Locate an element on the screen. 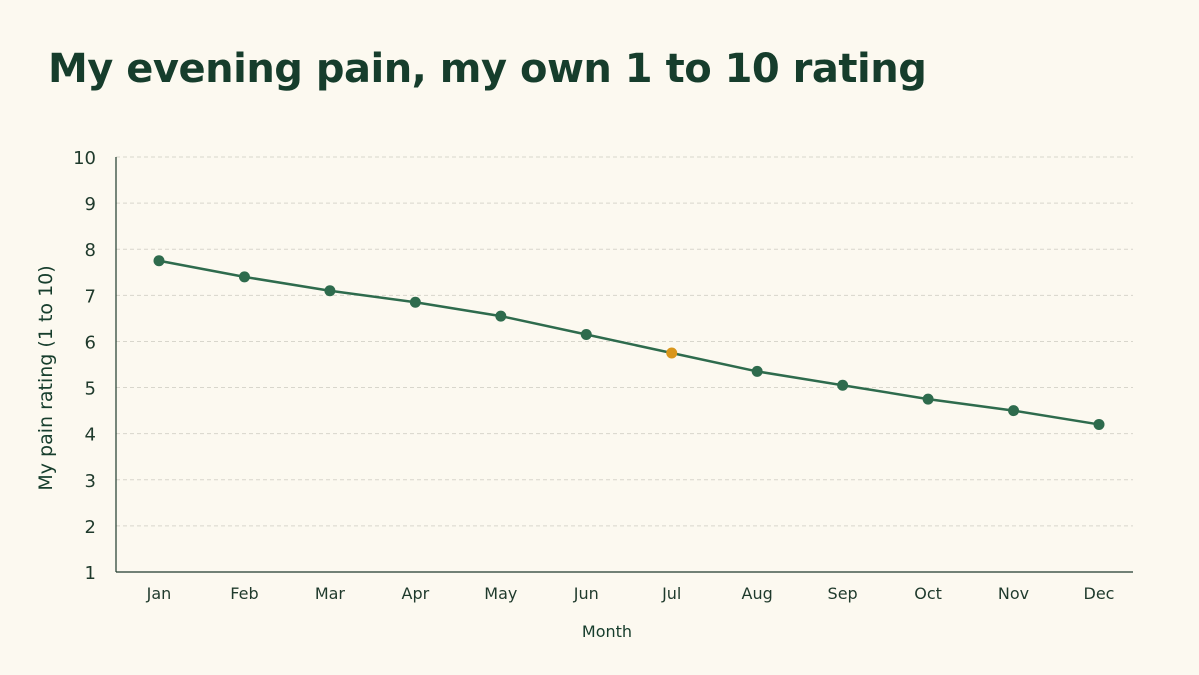  x-tick-label: Sep is located at coordinates (843, 593).